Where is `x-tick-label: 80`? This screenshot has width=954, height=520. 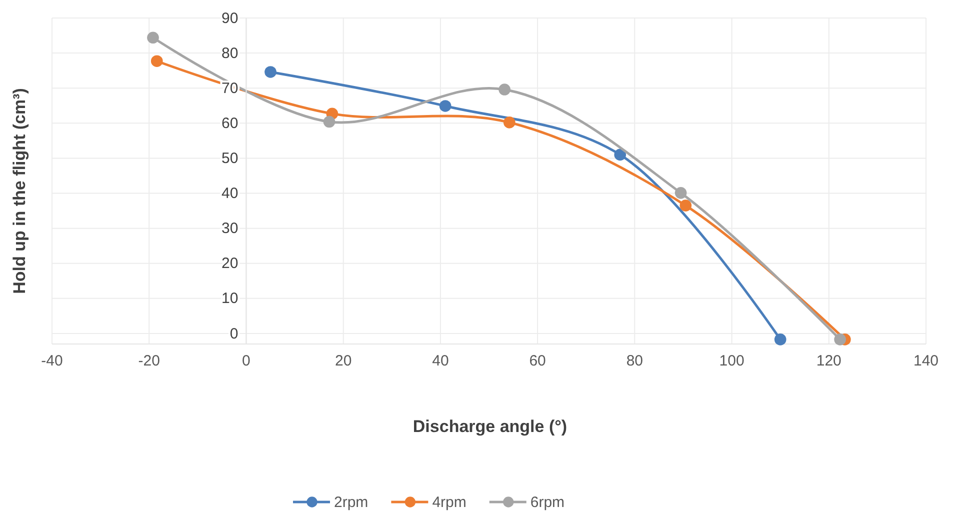
x-tick-label: 80 is located at coordinates (635, 361).